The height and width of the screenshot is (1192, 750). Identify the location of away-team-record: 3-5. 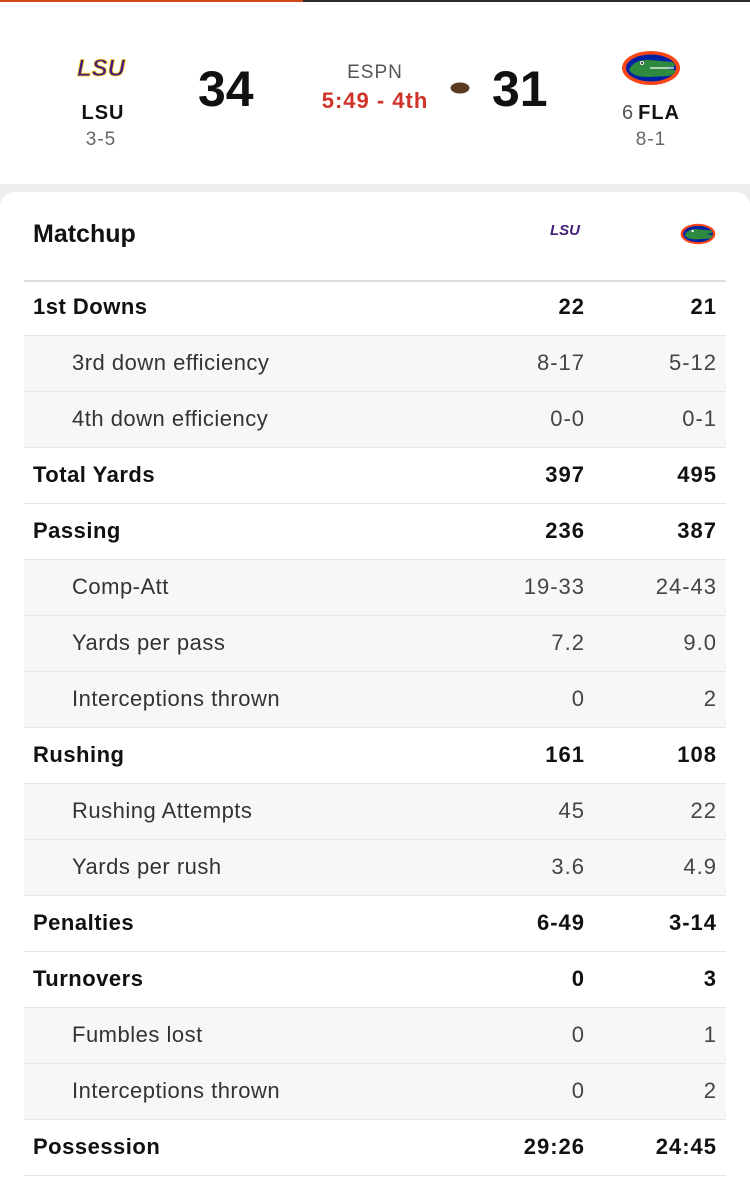
(101, 139).